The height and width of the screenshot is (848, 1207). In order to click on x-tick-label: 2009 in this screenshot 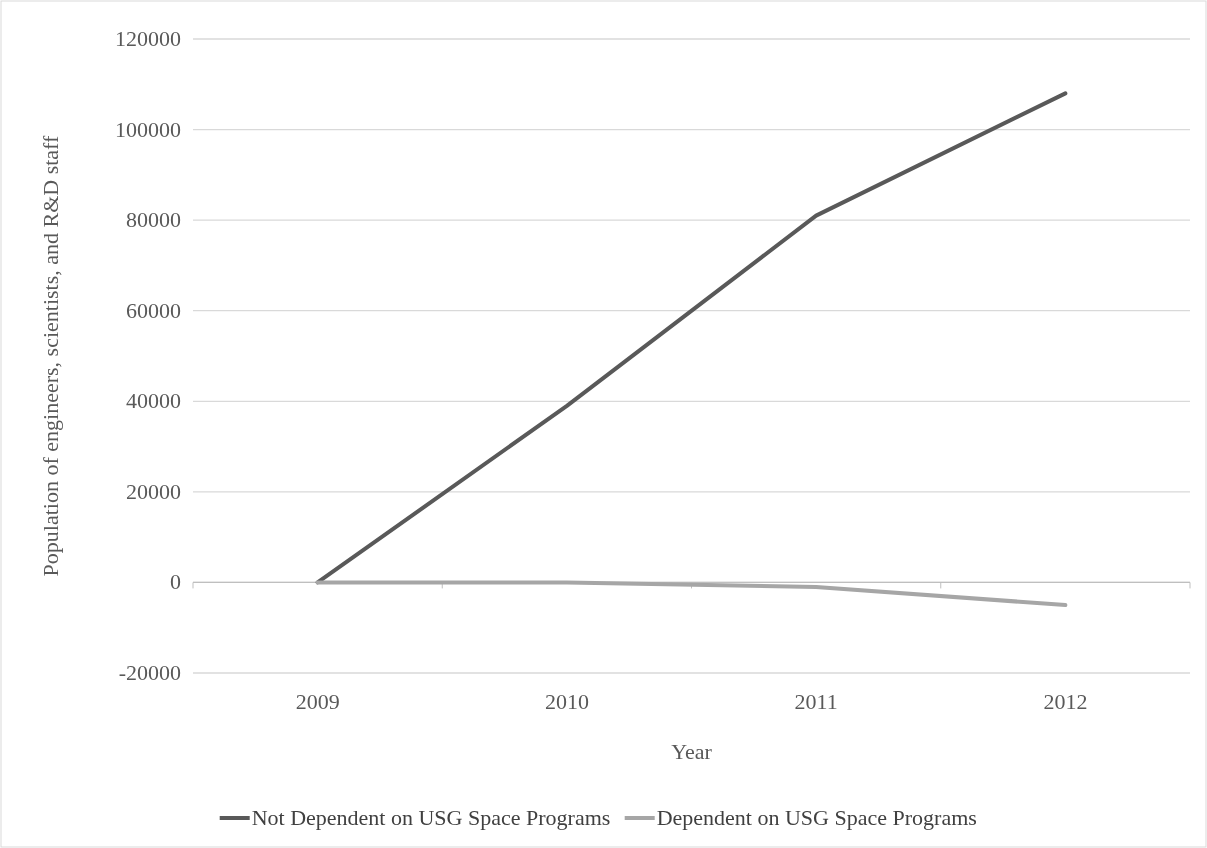, I will do `click(317, 701)`.